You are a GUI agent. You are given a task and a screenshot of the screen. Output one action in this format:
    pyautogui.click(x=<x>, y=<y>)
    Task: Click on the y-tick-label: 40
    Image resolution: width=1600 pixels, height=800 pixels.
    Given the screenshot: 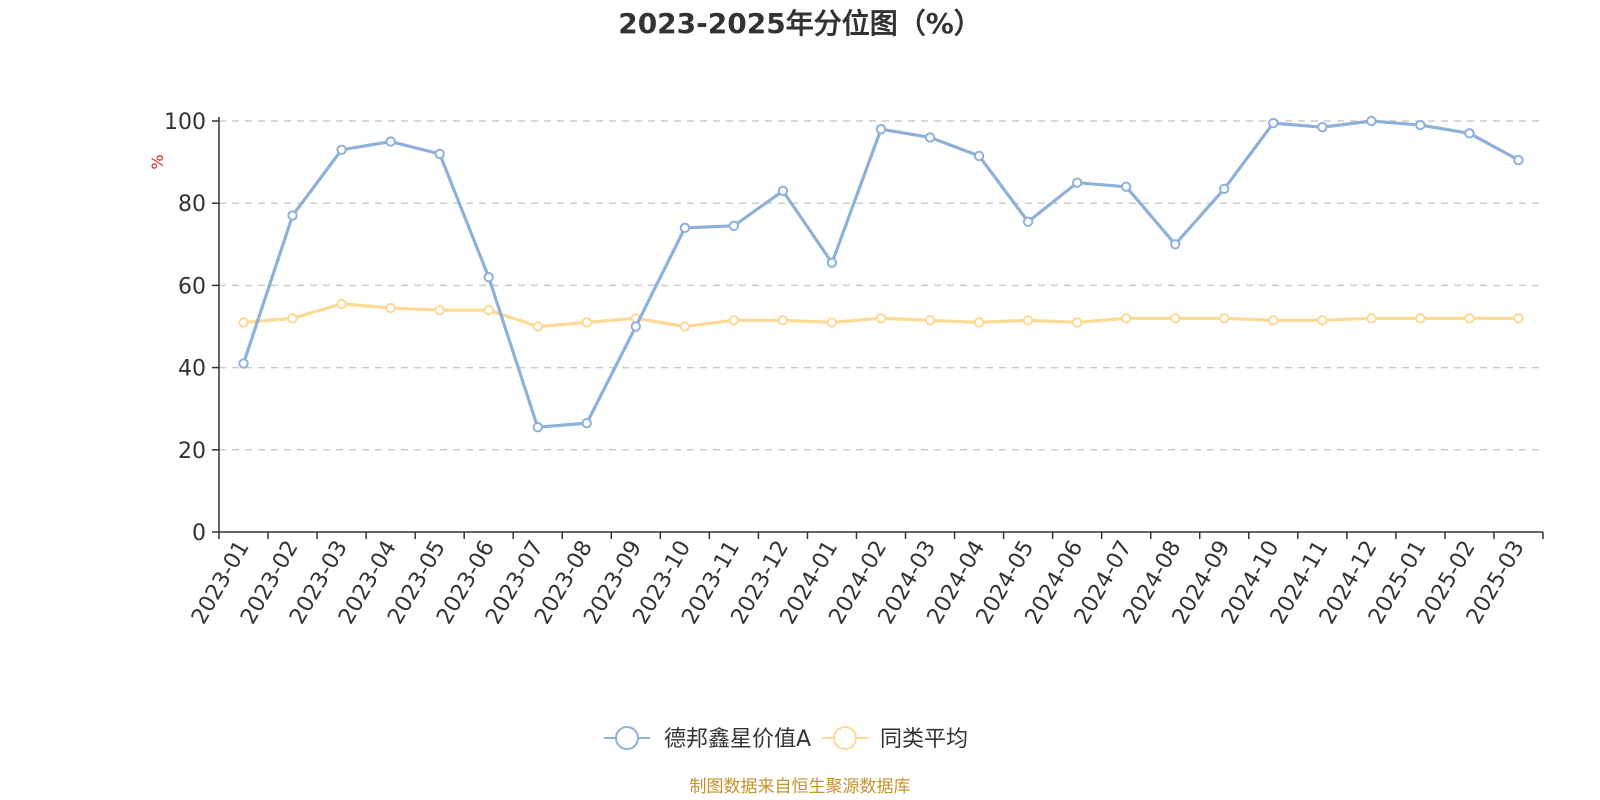 What is the action you would take?
    pyautogui.click(x=192, y=369)
    